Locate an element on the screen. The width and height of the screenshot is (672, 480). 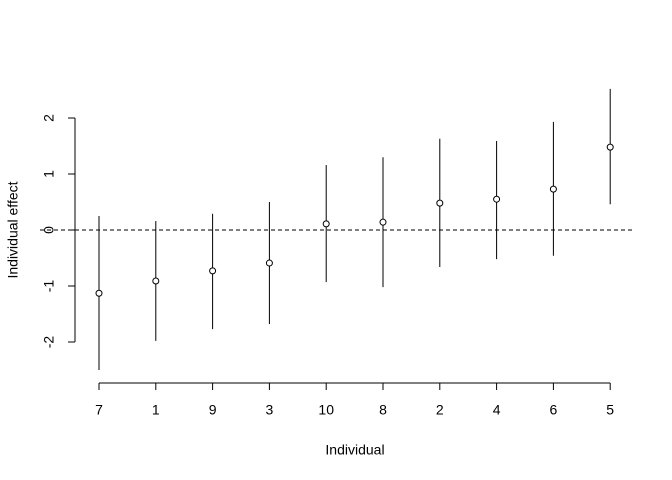
x-tick-label: 7 is located at coordinates (99, 410).